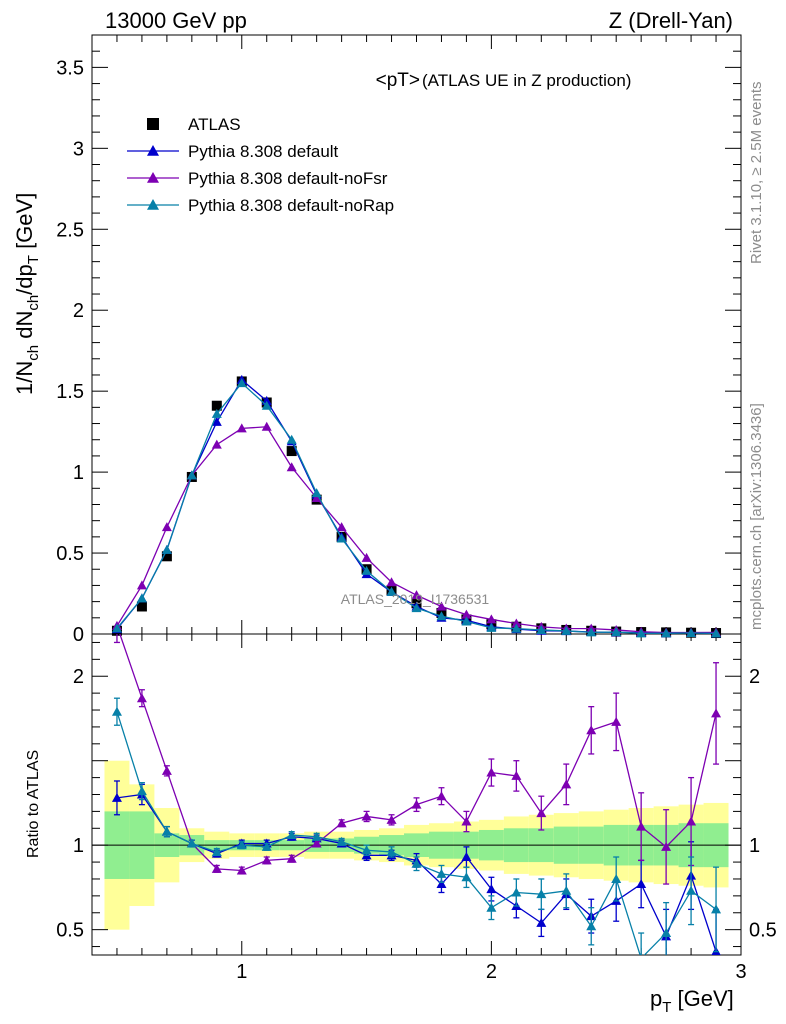 This screenshot has height=1024, width=786. Describe the element at coordinates (754, 677) in the screenshot. I see `ratio-y-tick-label-right: 2` at that location.